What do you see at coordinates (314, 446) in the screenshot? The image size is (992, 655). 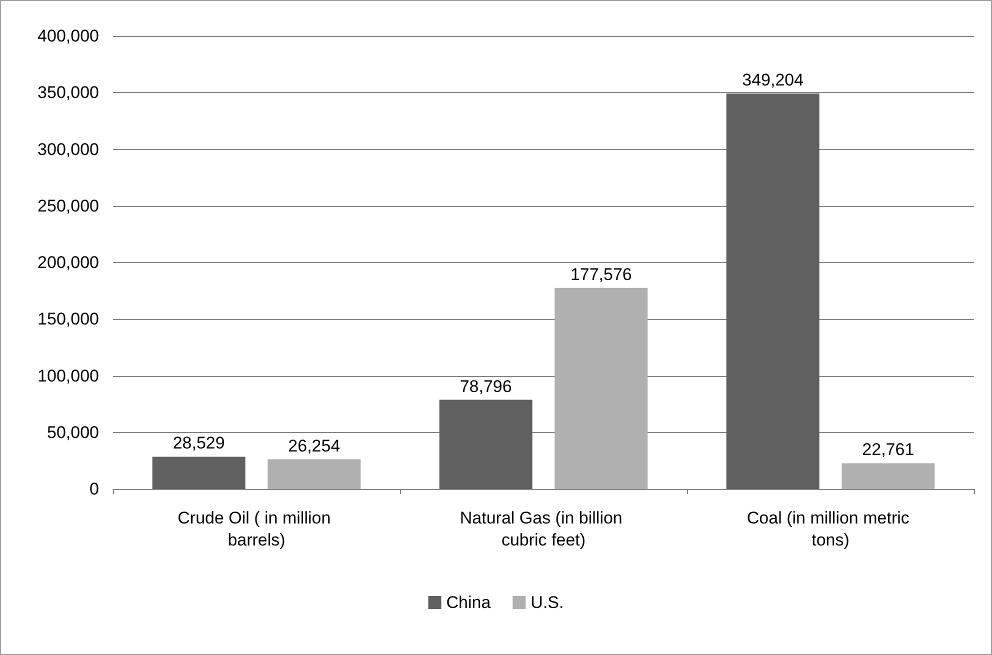 I see `text: 26,254` at bounding box center [314, 446].